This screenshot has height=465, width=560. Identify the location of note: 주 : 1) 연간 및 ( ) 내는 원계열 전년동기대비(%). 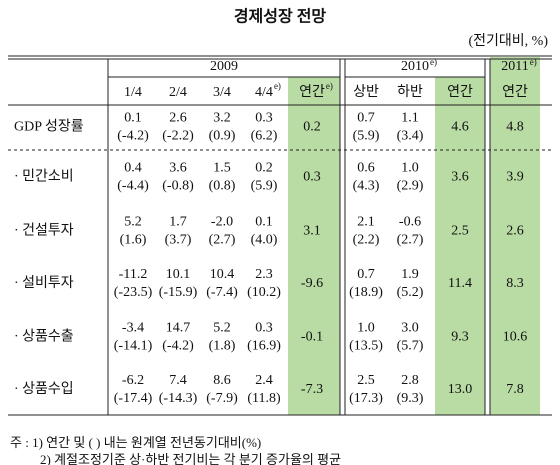
(135, 442).